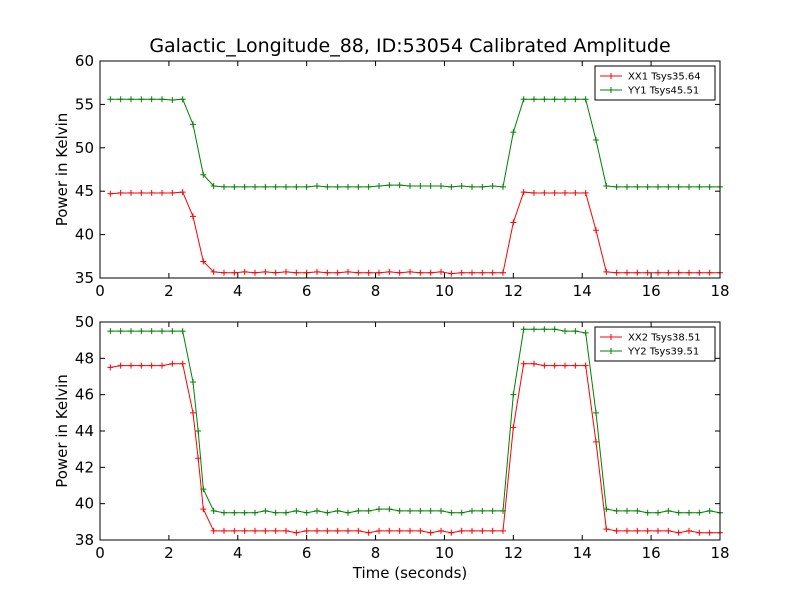 This screenshot has height=600, width=800. I want to click on legend-label: XX2 Tsys38.51, so click(664, 338).